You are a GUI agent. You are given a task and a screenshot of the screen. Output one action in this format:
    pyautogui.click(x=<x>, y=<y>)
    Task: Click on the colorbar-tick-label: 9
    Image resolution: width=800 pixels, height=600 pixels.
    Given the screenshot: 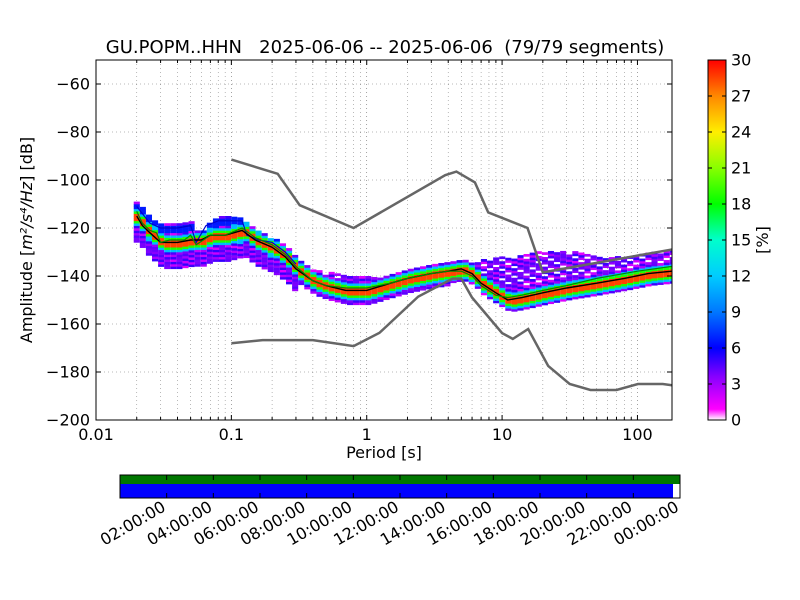 What is the action you would take?
    pyautogui.click(x=736, y=312)
    